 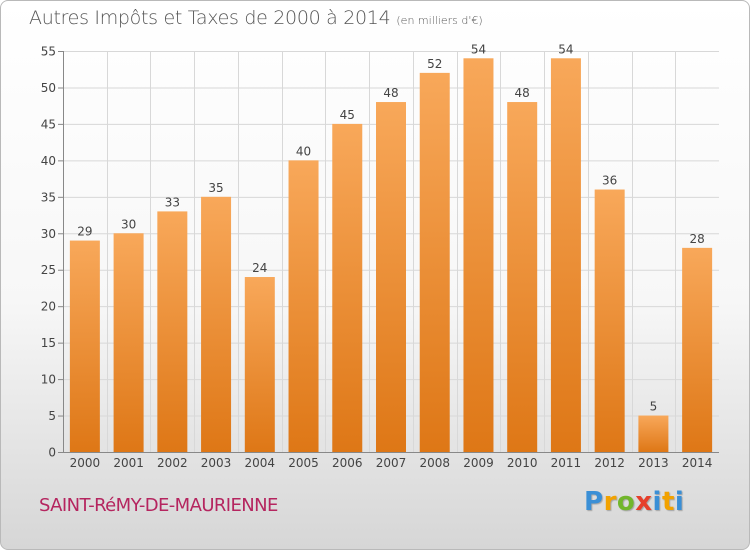 I want to click on x-tick-label: 2004, so click(x=260, y=463).